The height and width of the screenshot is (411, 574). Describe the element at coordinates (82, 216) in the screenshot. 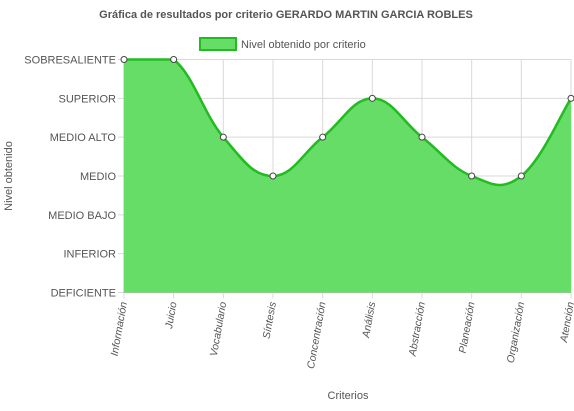

I see `y-tick-label: MEDIO BAJO` at that location.